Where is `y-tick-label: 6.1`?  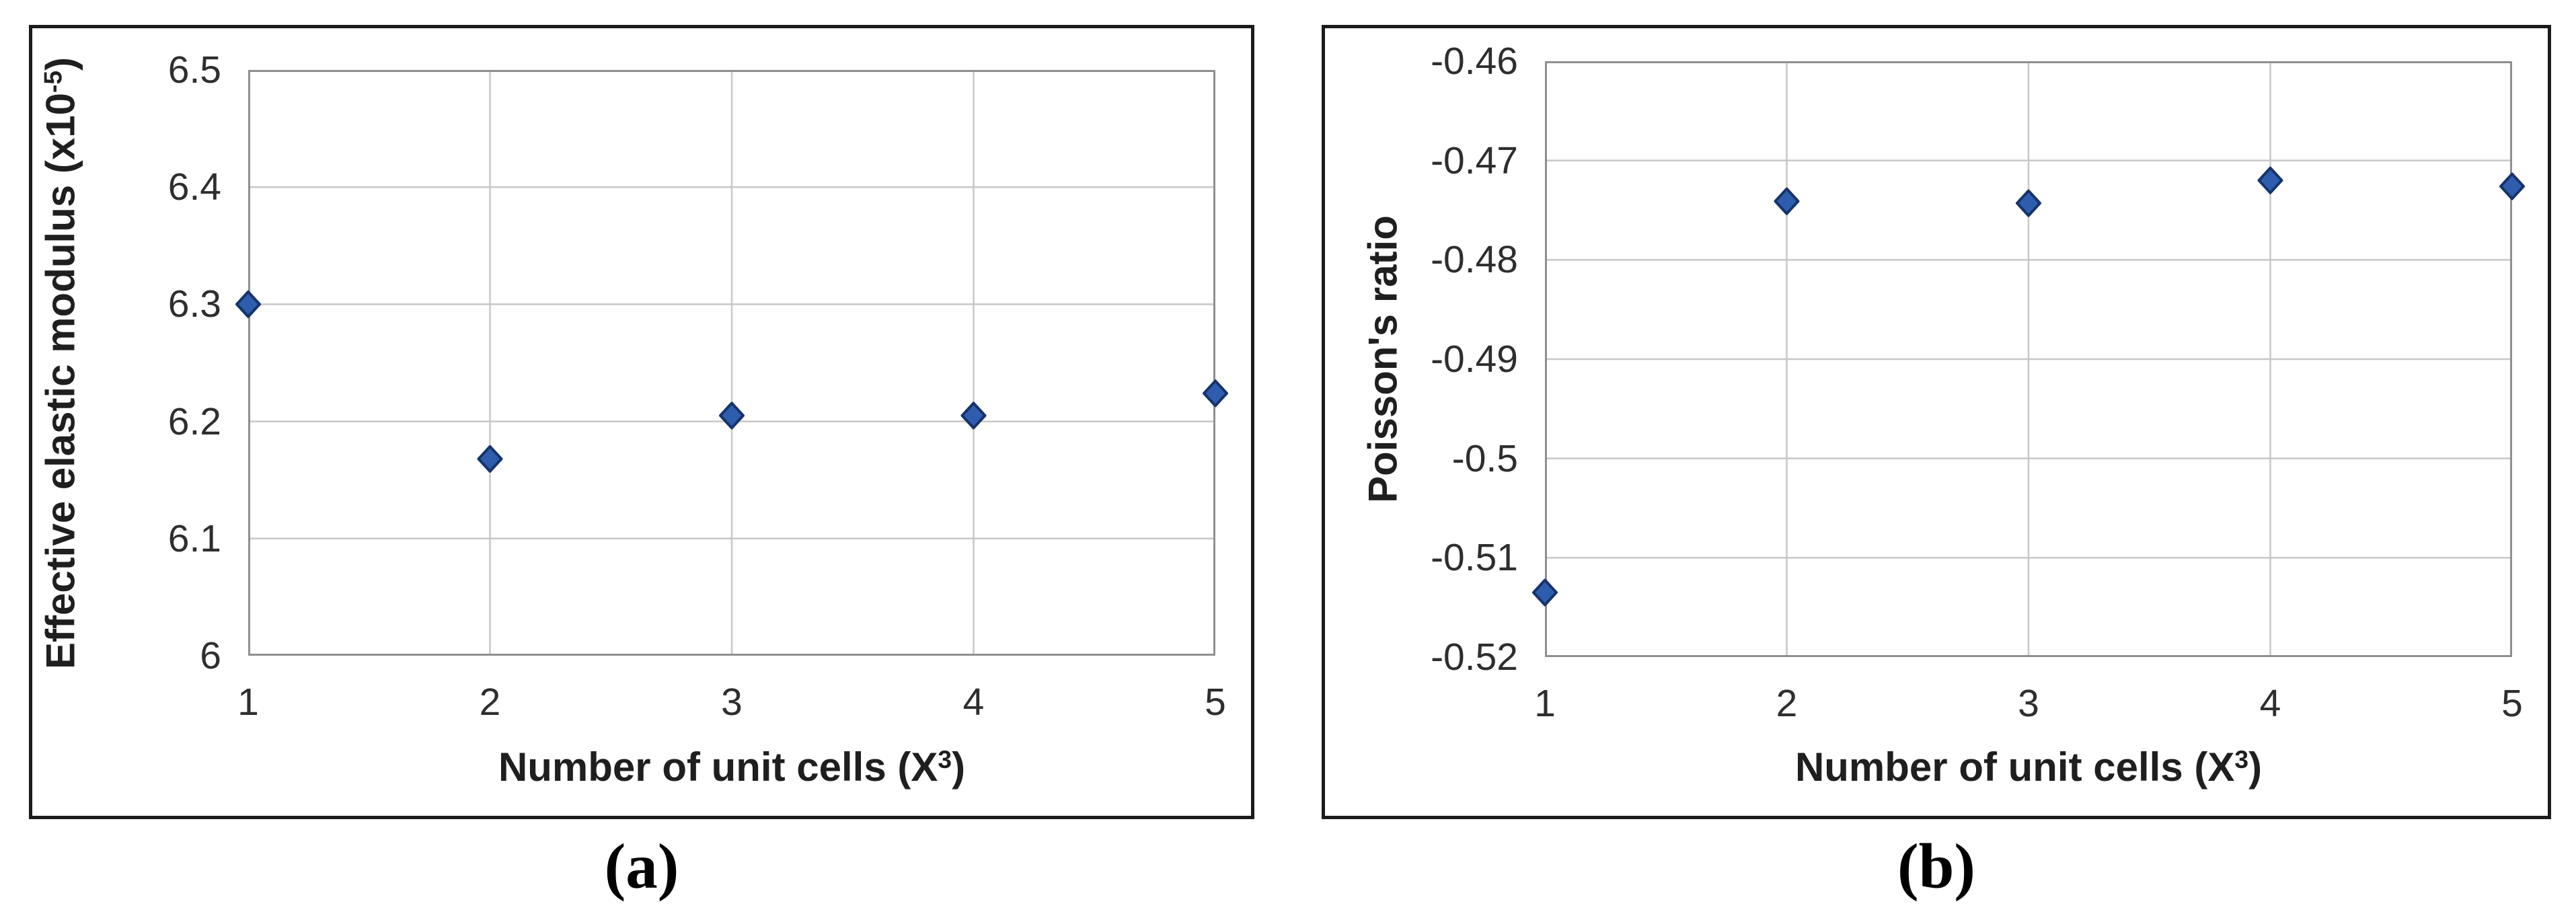
y-tick-label: 6.1 is located at coordinates (194, 538).